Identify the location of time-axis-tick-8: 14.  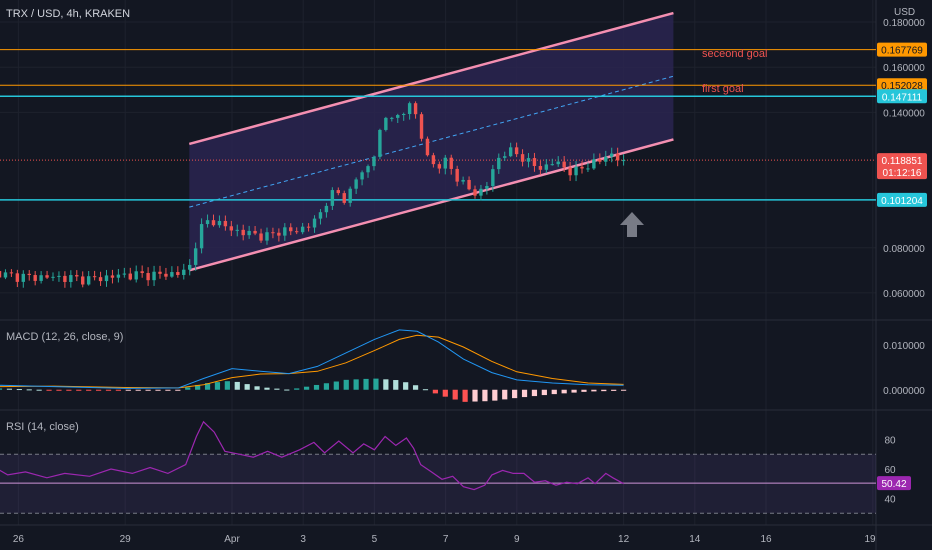
(695, 539).